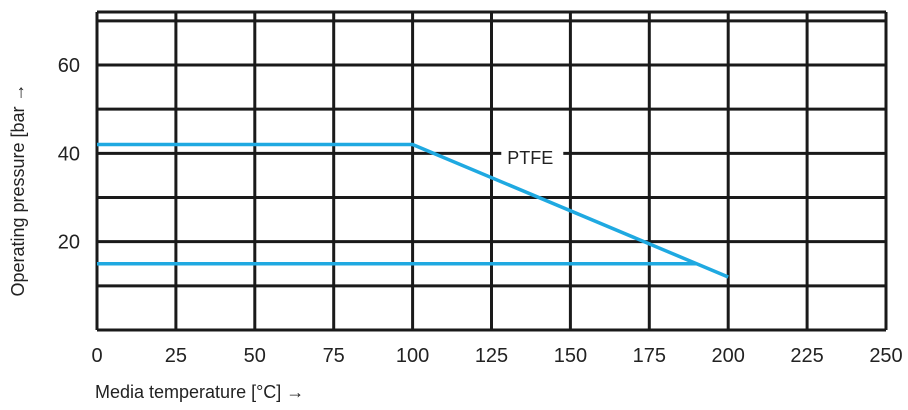 The height and width of the screenshot is (410, 908). Describe the element at coordinates (69, 66) in the screenshot. I see `y-tick-label: 60` at that location.